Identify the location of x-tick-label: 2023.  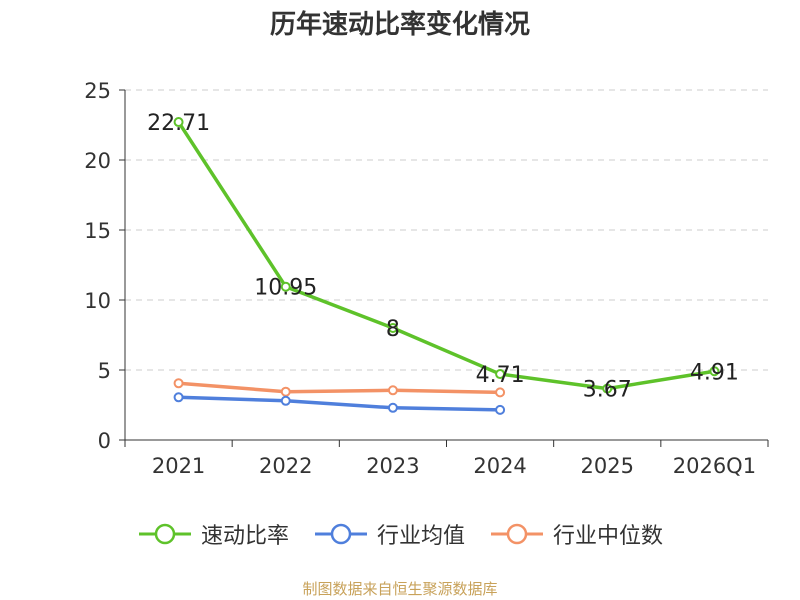
(392, 466).